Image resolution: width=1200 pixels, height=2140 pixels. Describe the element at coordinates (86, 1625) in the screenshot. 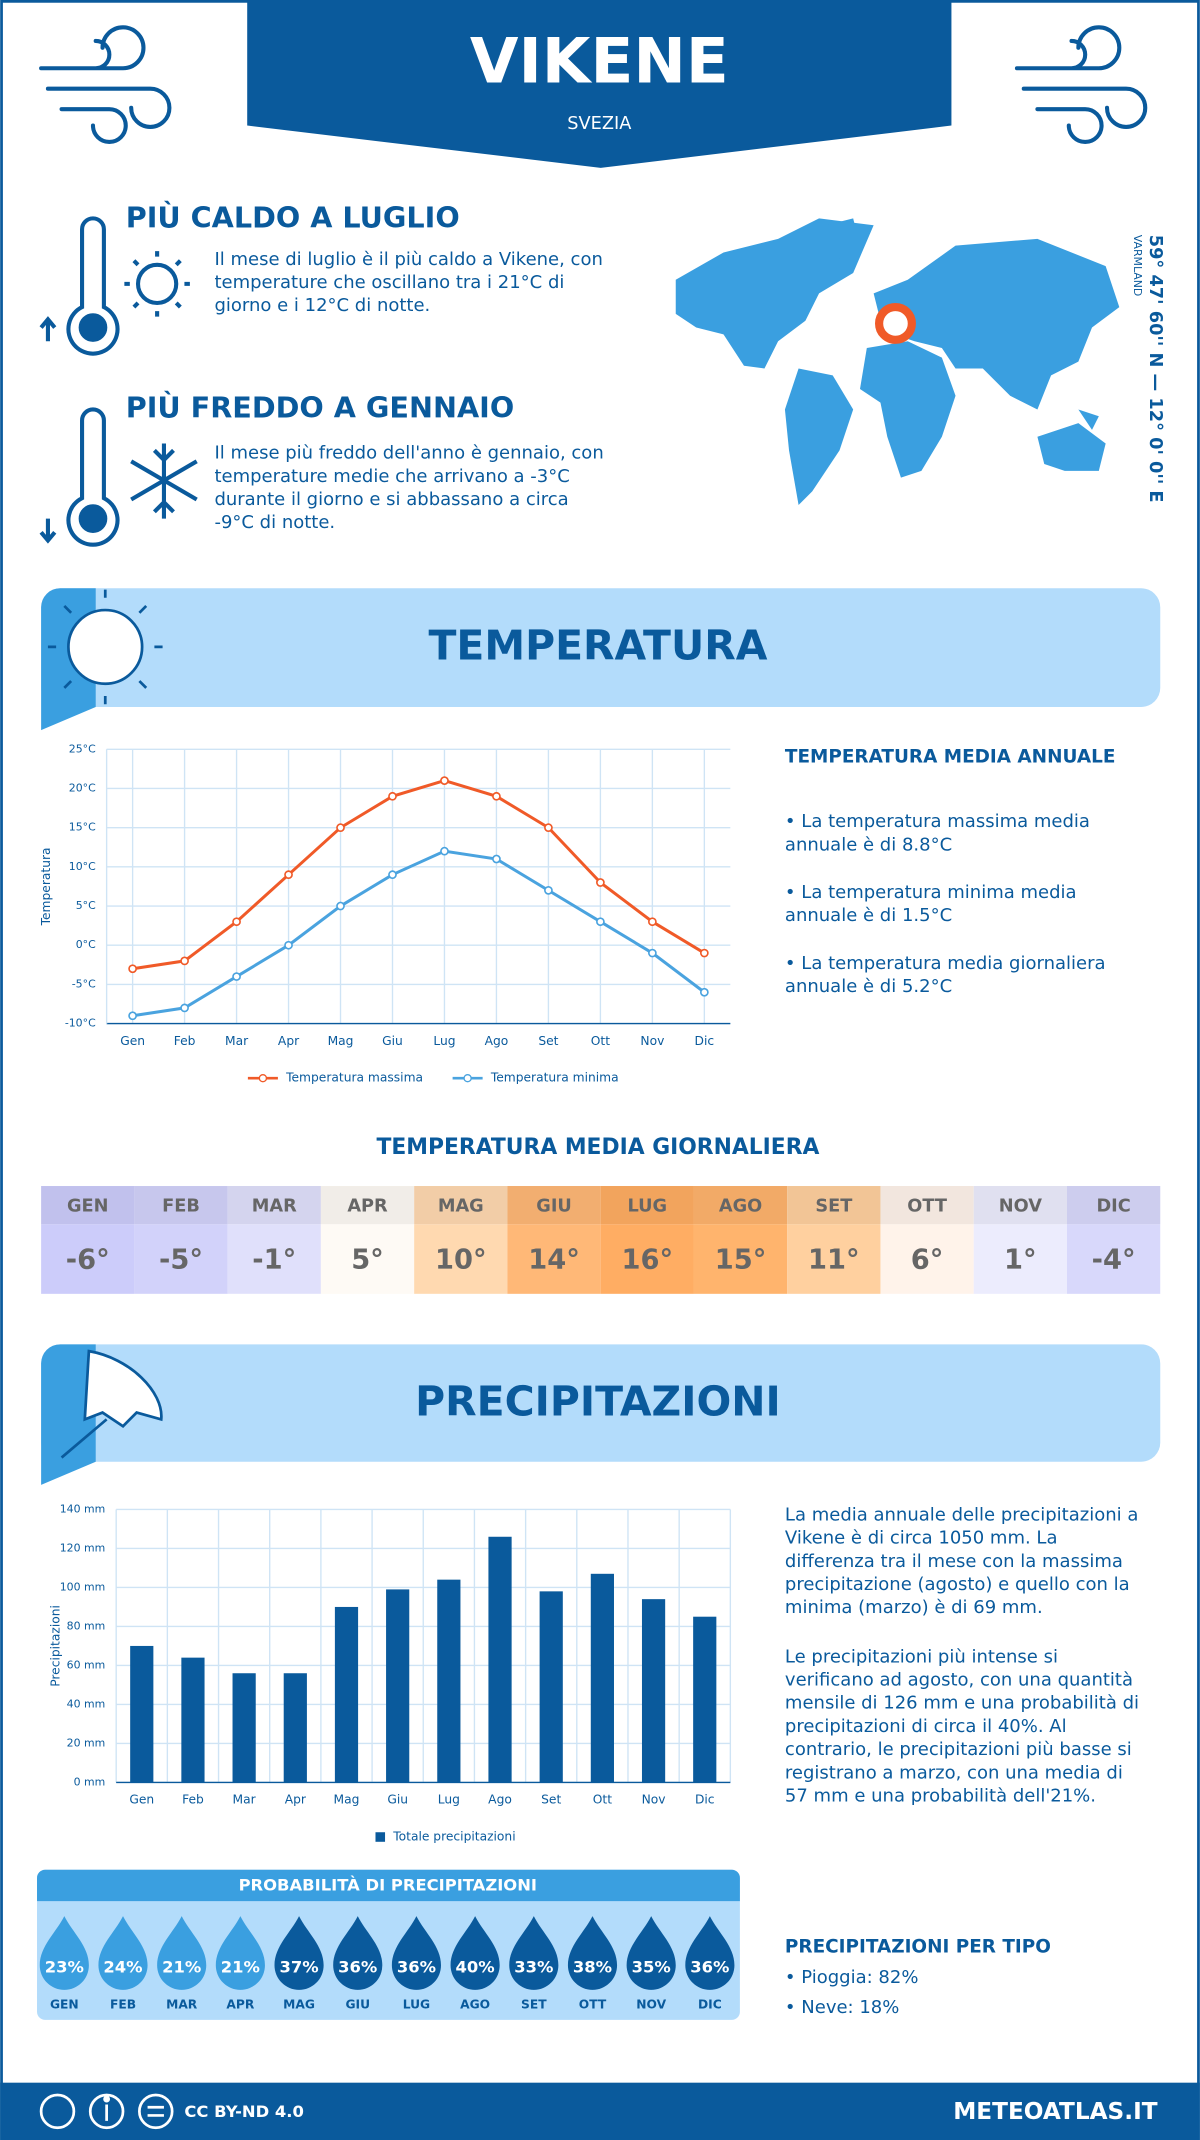

I see `y-tick-label: 80 mm` at that location.